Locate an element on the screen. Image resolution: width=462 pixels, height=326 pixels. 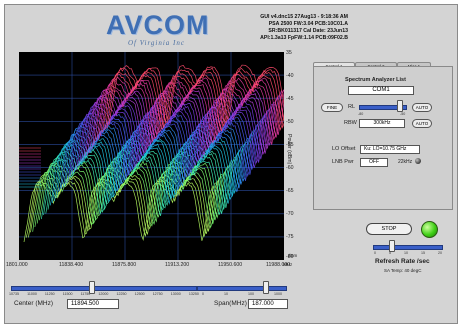
center-scale-tick: 10735 is located at coordinates (14, 294).